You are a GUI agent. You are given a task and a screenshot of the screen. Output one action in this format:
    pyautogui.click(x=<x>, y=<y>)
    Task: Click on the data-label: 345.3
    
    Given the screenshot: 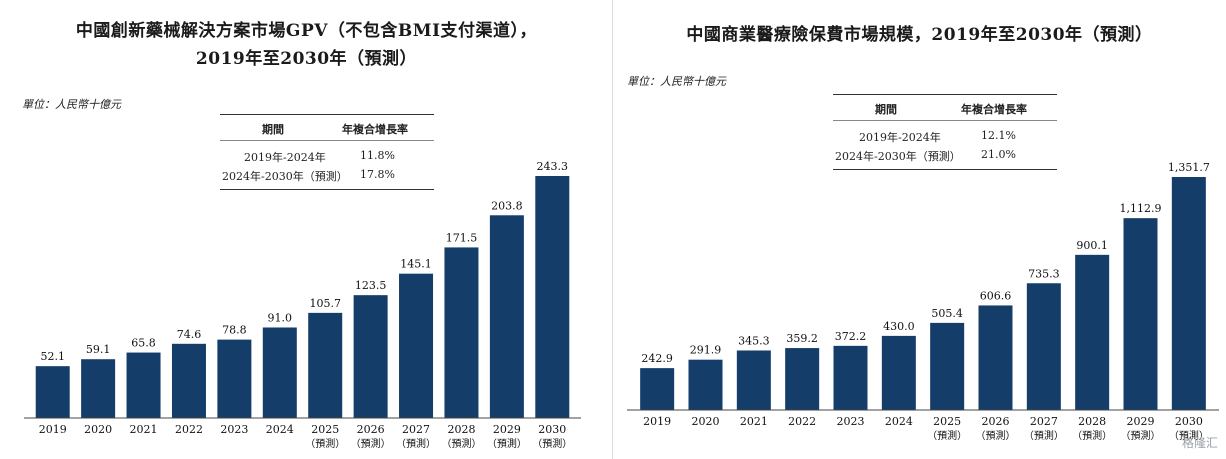 What is the action you would take?
    pyautogui.click(x=754, y=340)
    